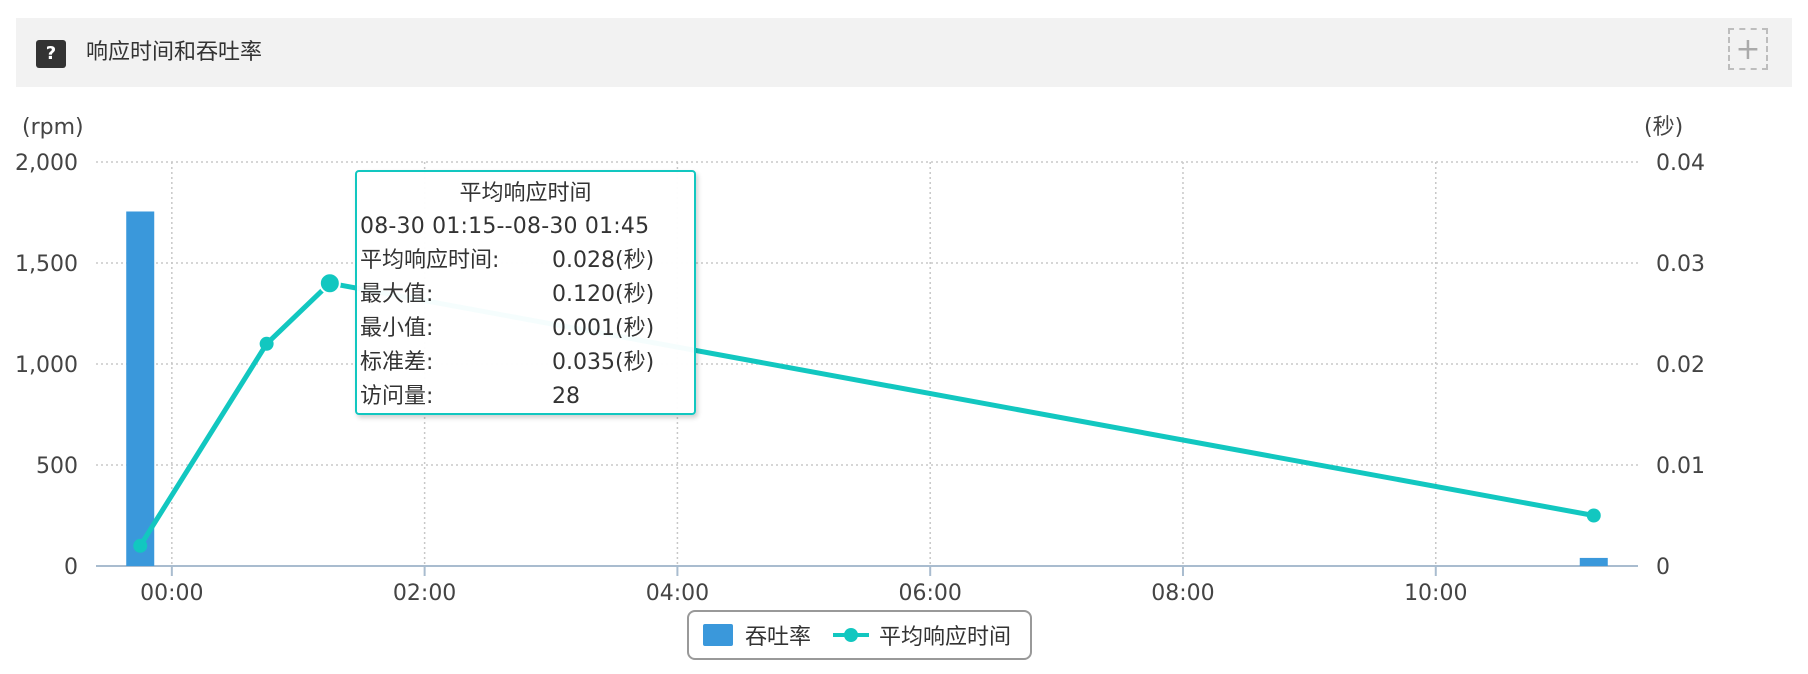 Image resolution: width=1808 pixels, height=674 pixels. What do you see at coordinates (718, 635) in the screenshot?
I see `bar-swatch-icon` at bounding box center [718, 635].